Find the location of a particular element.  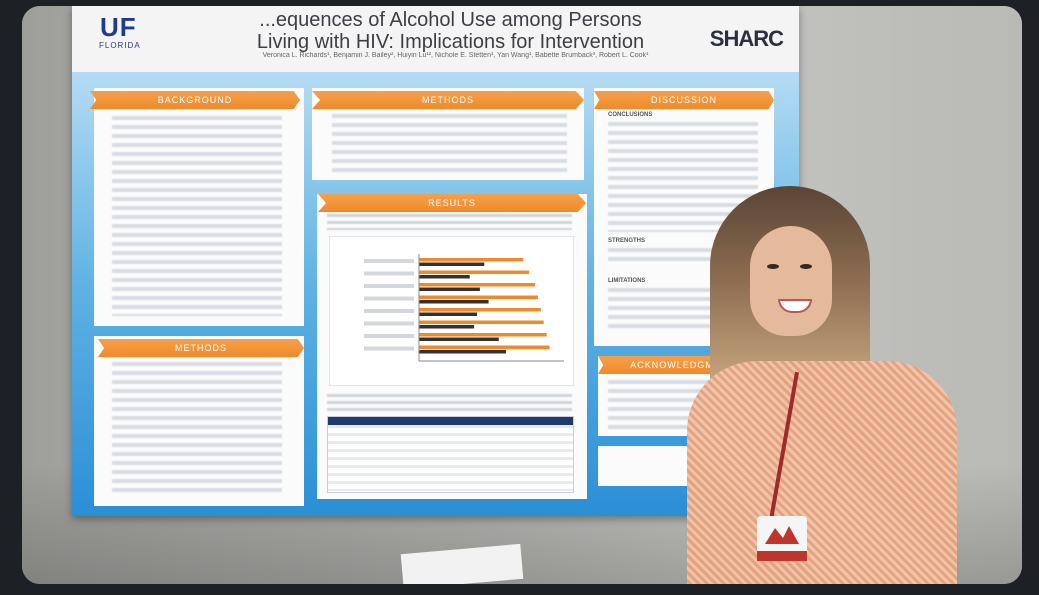

methods-top-header: METHODS is located at coordinates (448, 100).